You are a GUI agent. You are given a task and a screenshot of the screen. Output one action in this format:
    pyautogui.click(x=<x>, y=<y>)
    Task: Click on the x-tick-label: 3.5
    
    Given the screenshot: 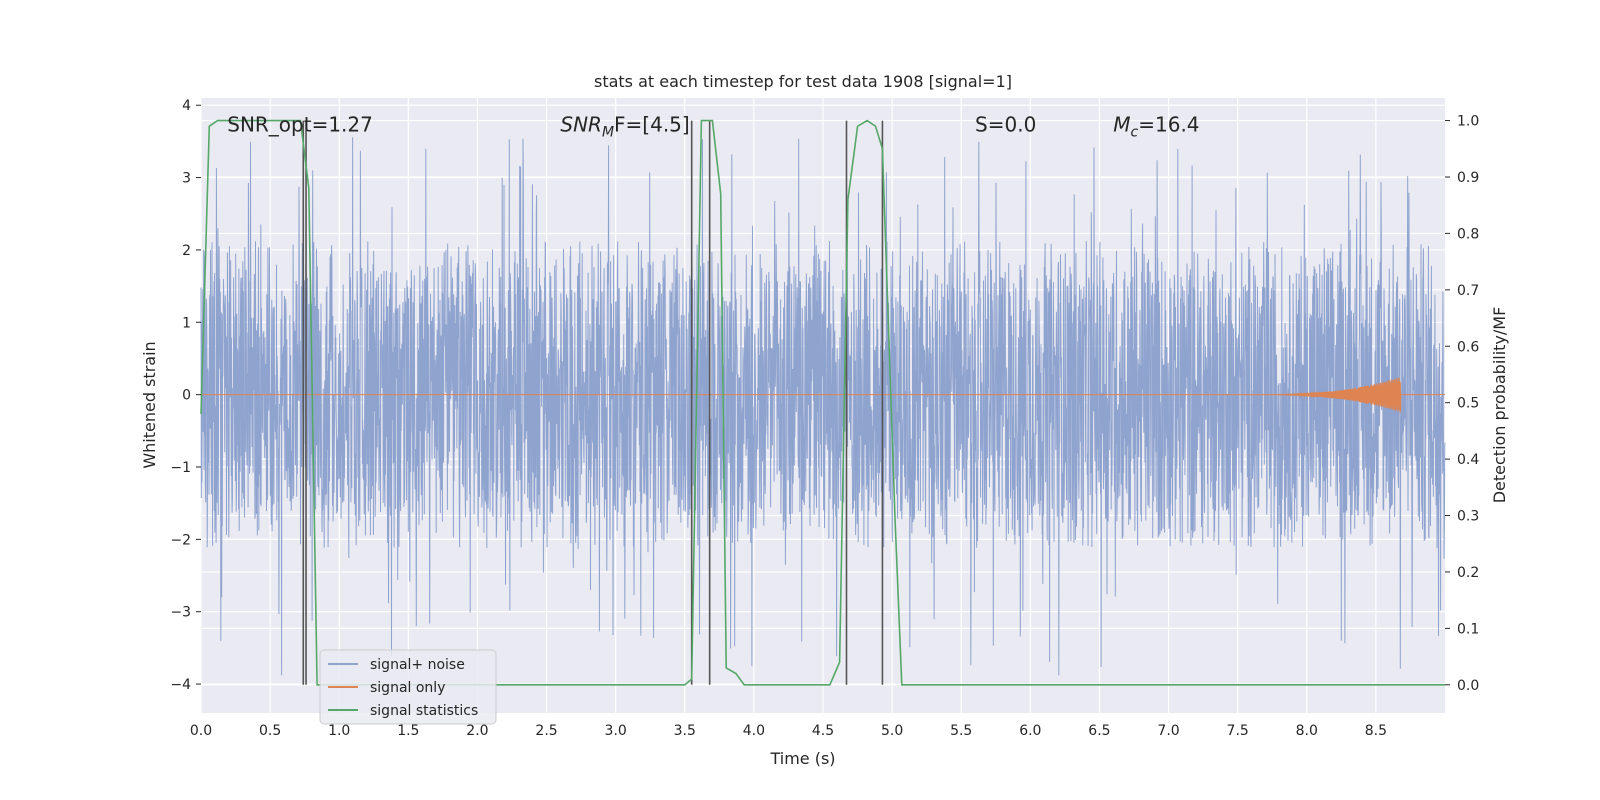 What is the action you would take?
    pyautogui.click(x=685, y=731)
    